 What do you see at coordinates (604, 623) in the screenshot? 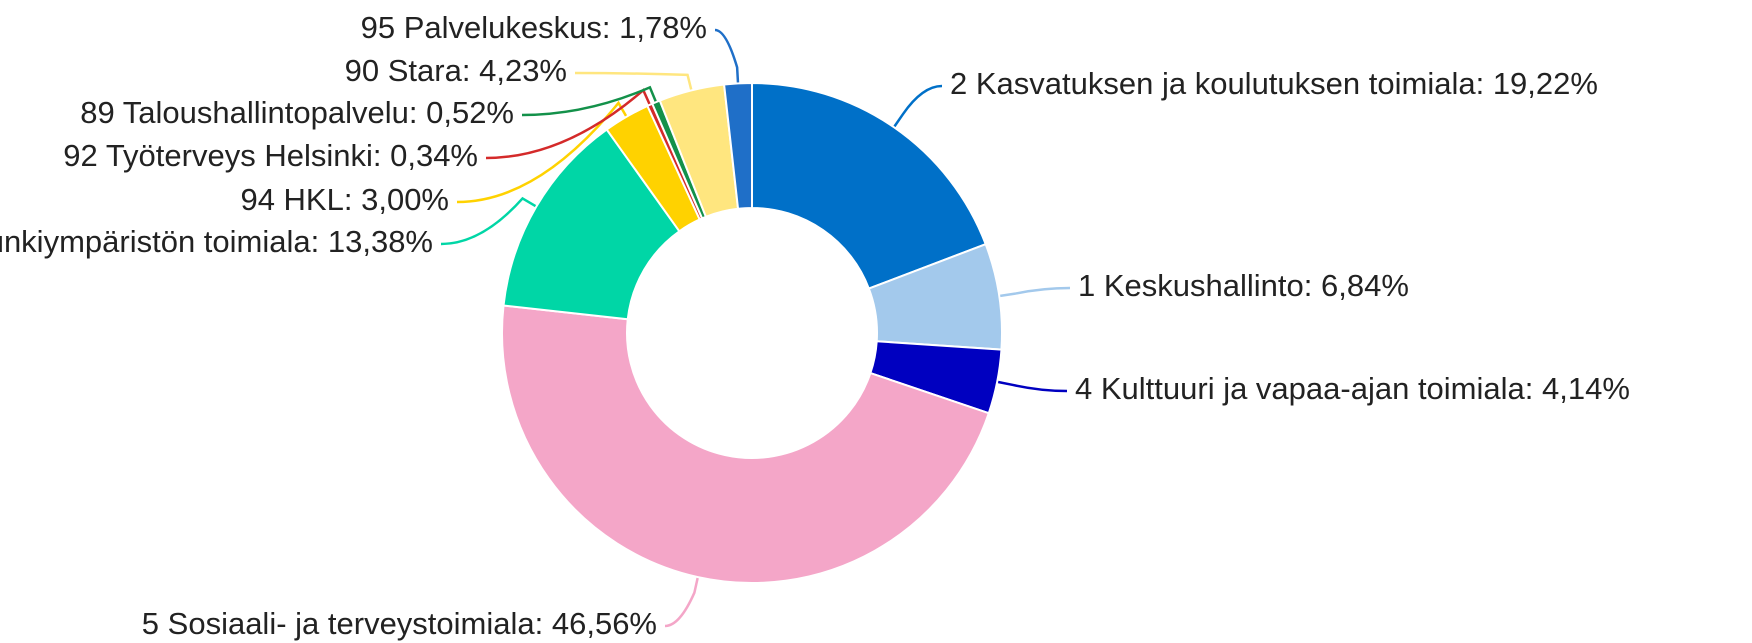
I see `label-value: 46,56%` at bounding box center [604, 623].